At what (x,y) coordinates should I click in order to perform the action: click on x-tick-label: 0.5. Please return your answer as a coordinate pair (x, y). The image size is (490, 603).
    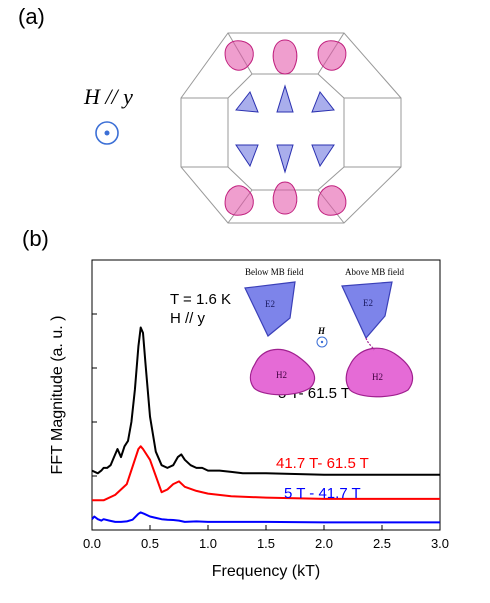
    Looking at the image, I should click on (150, 543).